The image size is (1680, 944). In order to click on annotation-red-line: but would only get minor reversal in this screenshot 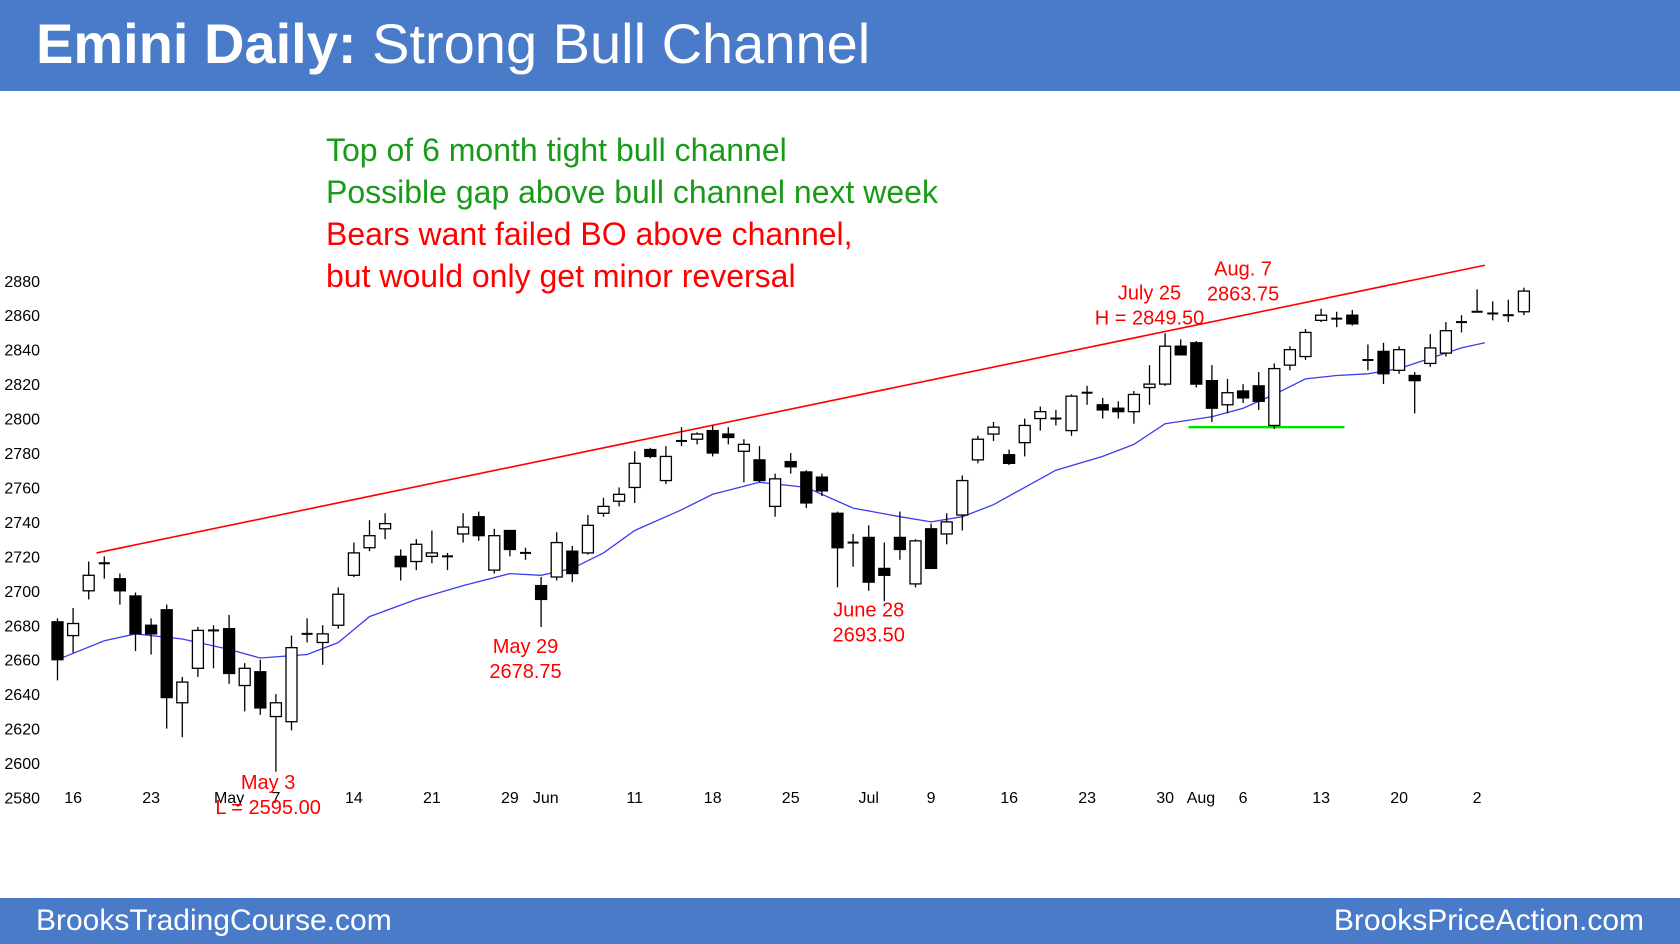, I will do `click(561, 276)`.